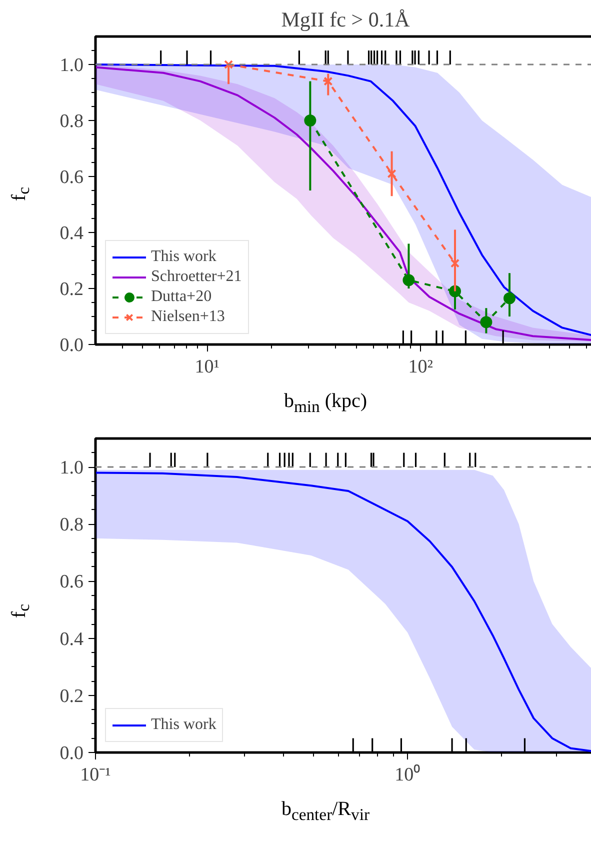 The image size is (591, 861). Describe the element at coordinates (188, 317) in the screenshot. I see `legend-label: Nielsen+13` at that location.